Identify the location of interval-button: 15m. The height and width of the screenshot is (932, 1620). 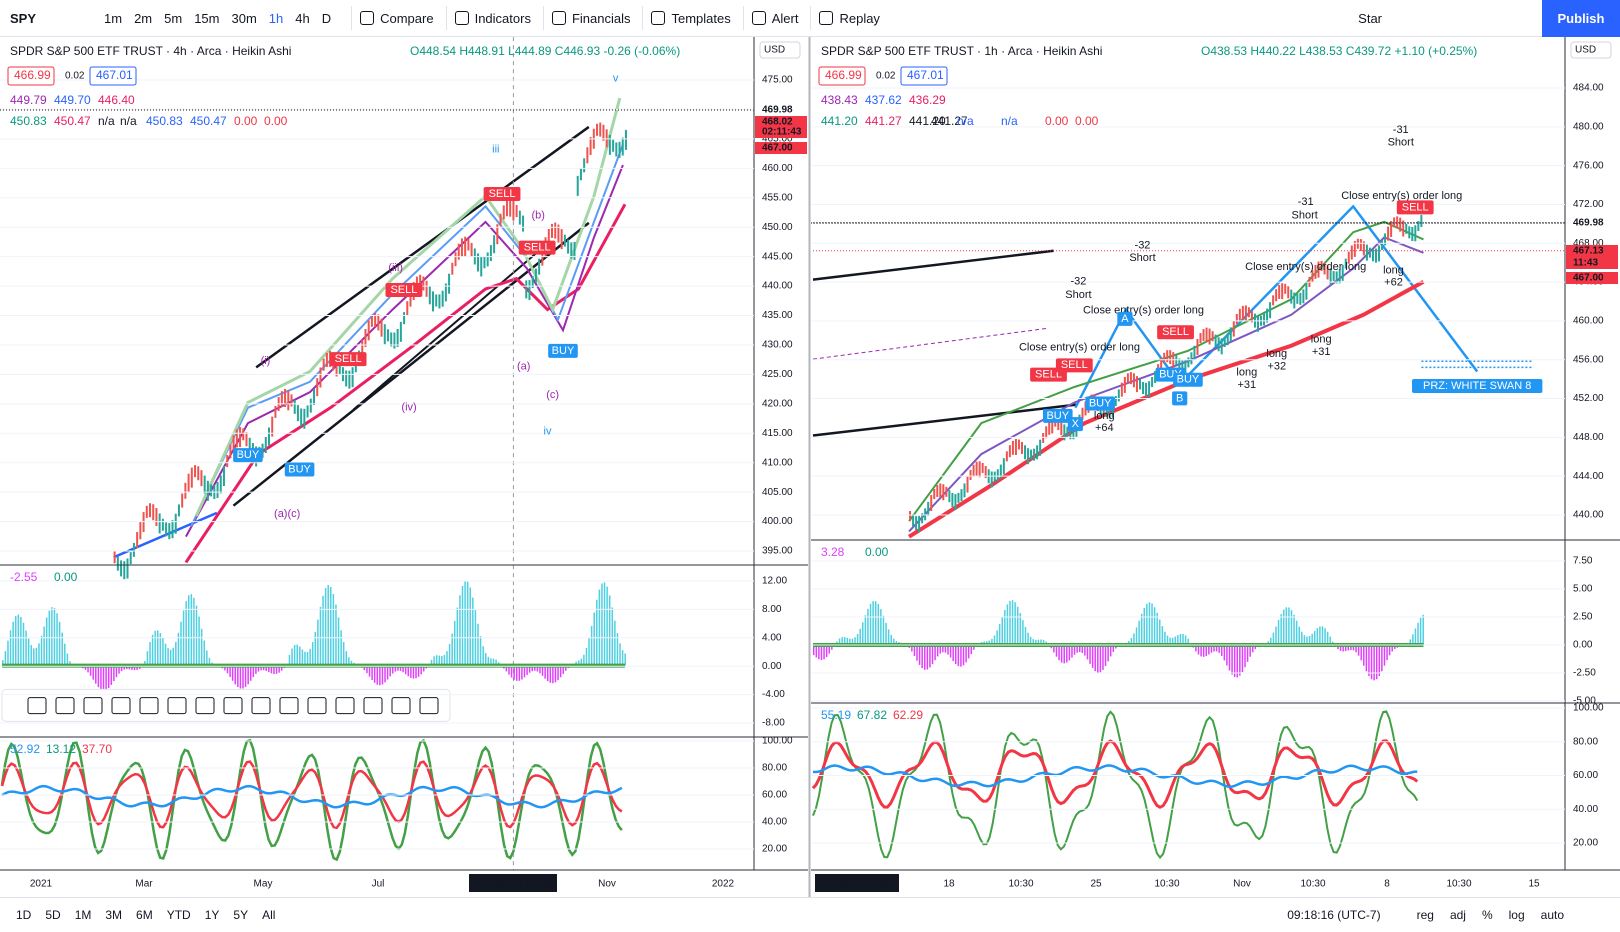
(207, 18).